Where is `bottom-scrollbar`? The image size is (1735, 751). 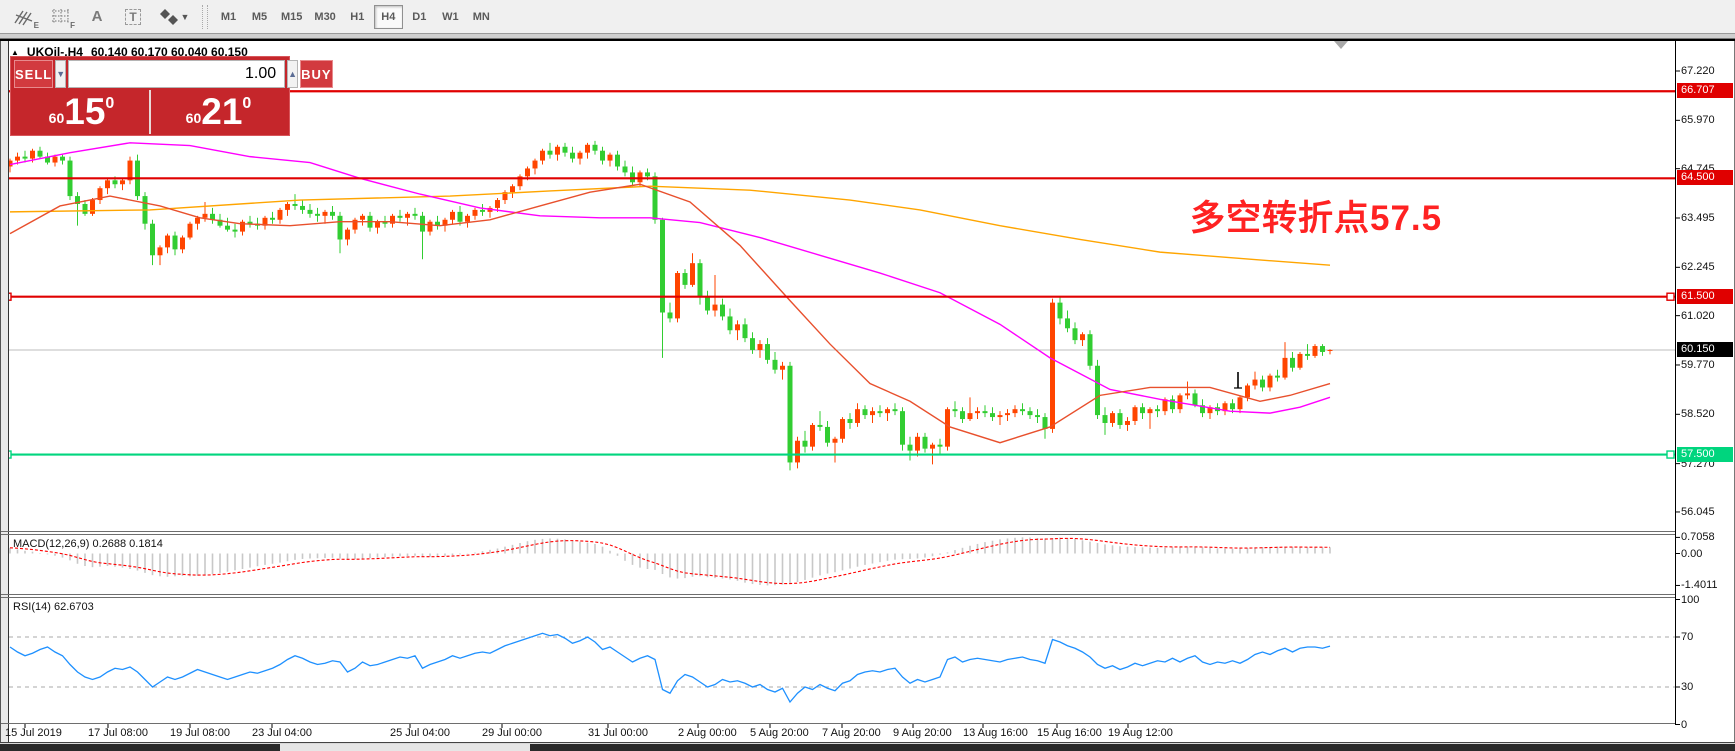 bottom-scrollbar is located at coordinates (867, 747).